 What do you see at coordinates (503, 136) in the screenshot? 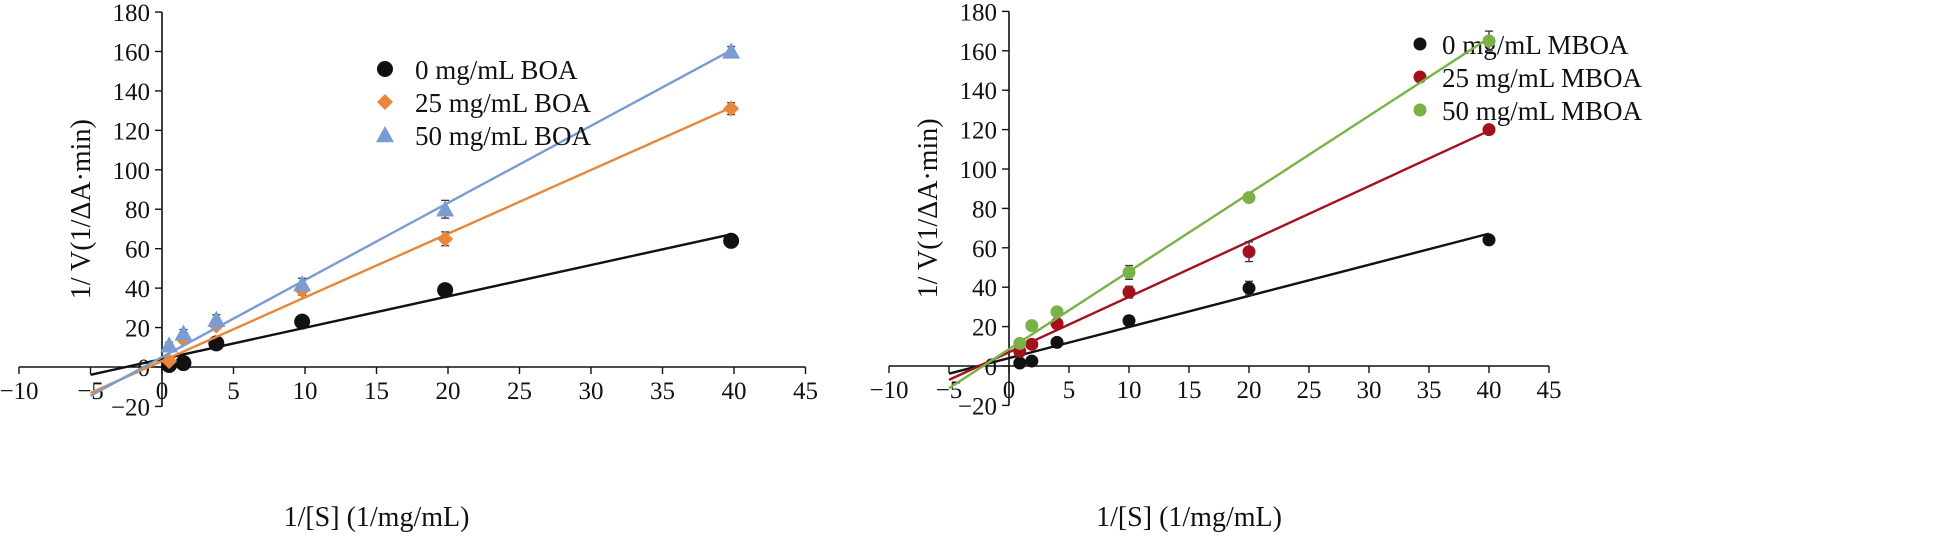
I see `legend-label: 50 mg/mL BOA` at bounding box center [503, 136].